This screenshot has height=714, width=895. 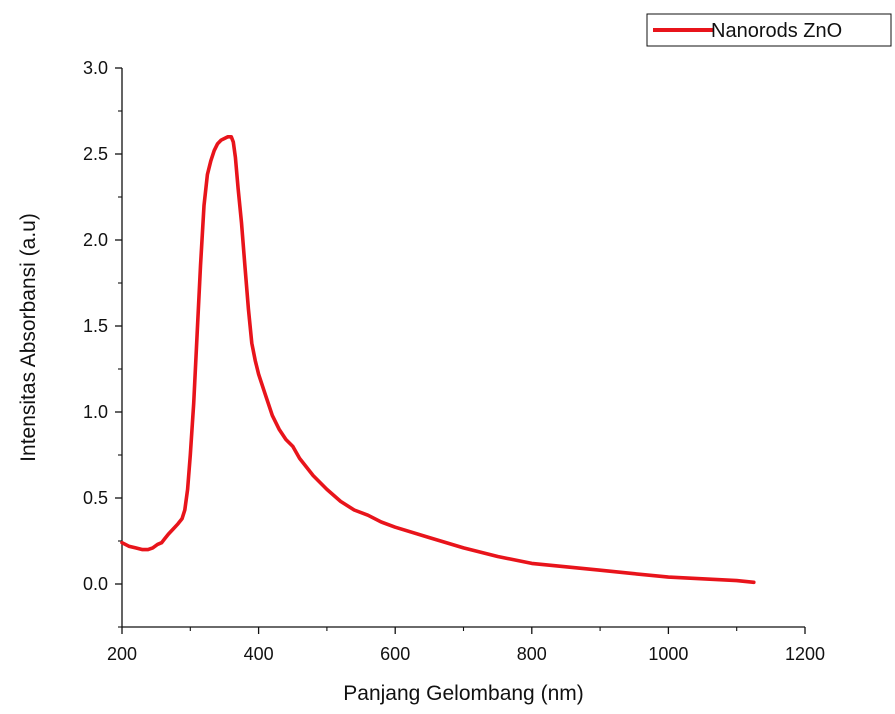 What do you see at coordinates (532, 654) in the screenshot?
I see `x-tick-label: 800` at bounding box center [532, 654].